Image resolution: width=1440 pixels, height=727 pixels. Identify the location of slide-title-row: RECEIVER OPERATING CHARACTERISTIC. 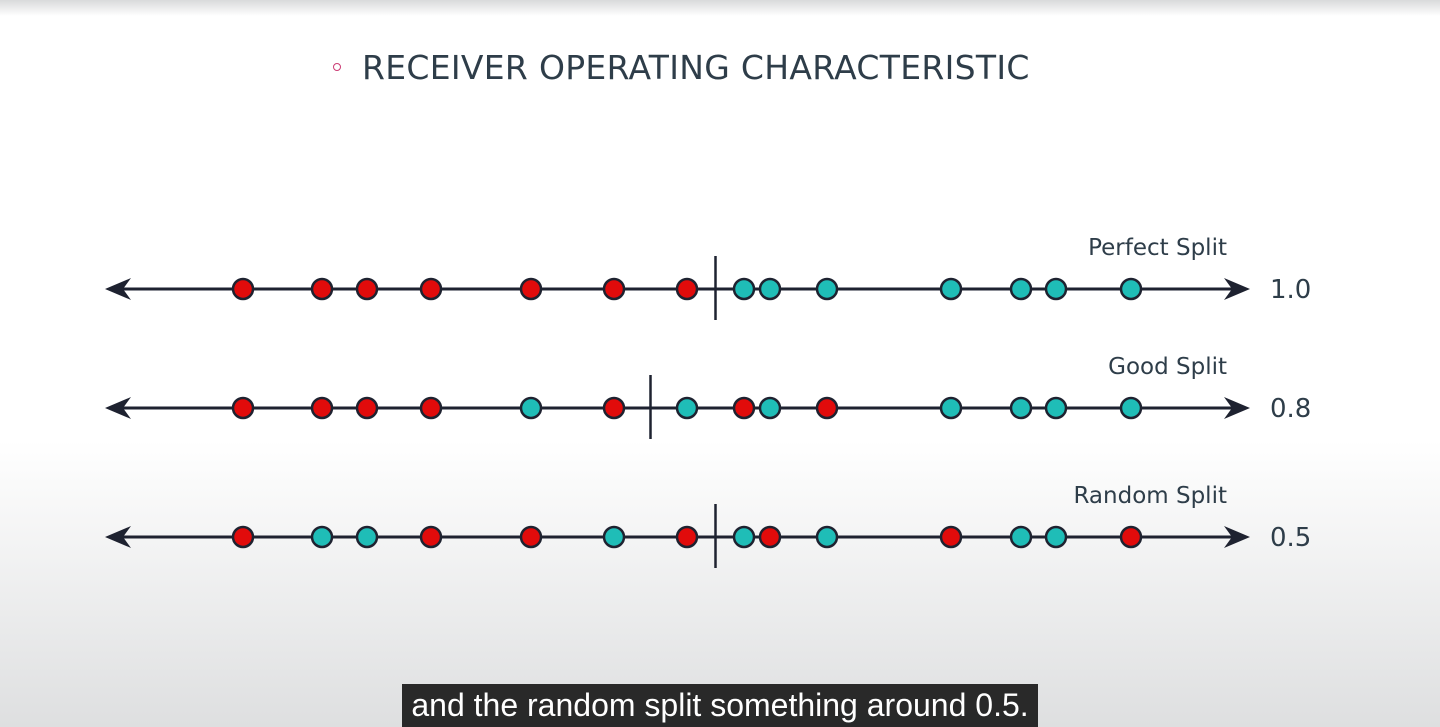
(681, 67).